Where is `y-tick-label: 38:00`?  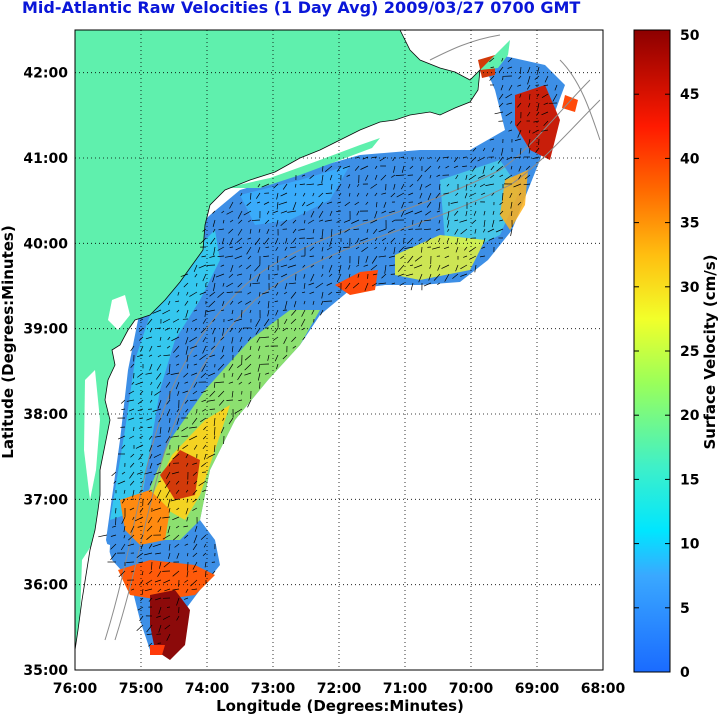
y-tick-label: 38:00 is located at coordinates (45, 415).